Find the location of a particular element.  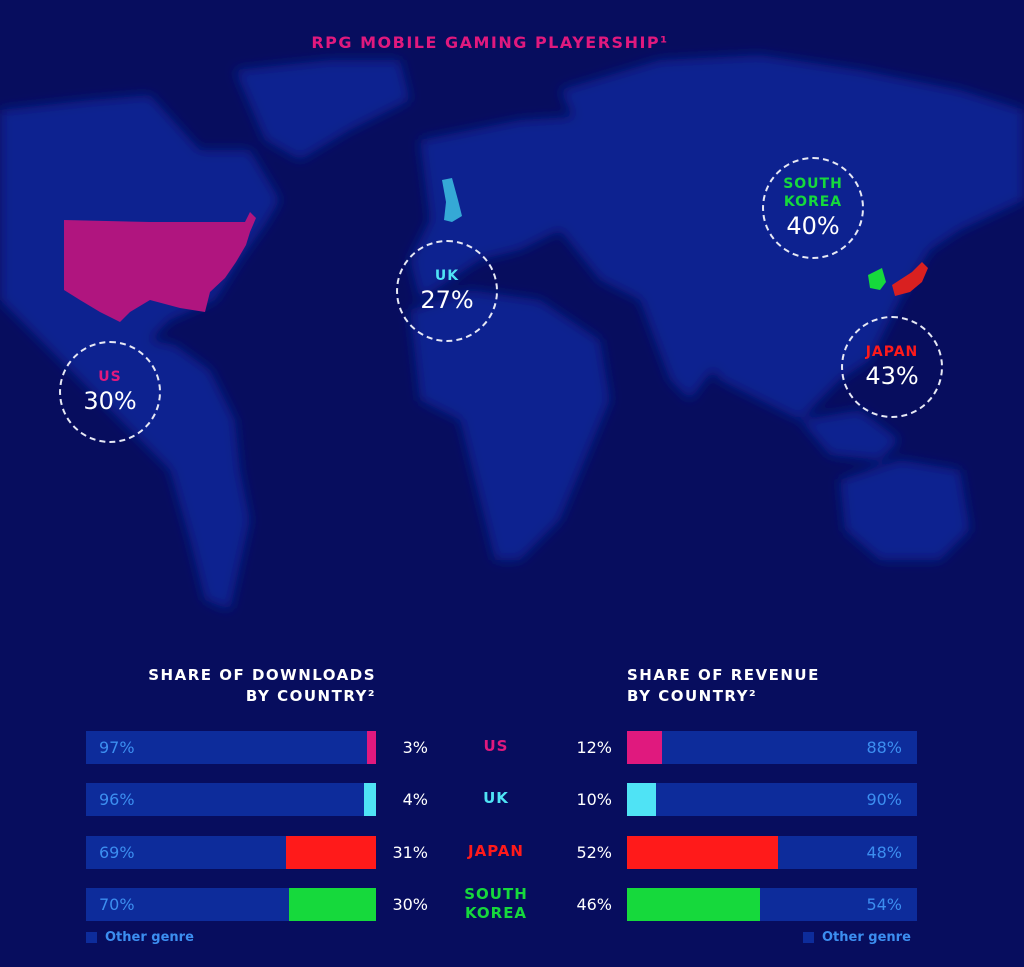

downloads-title: SHARE OF DOWNLOADS BY COUNTRY² is located at coordinates (238, 686).